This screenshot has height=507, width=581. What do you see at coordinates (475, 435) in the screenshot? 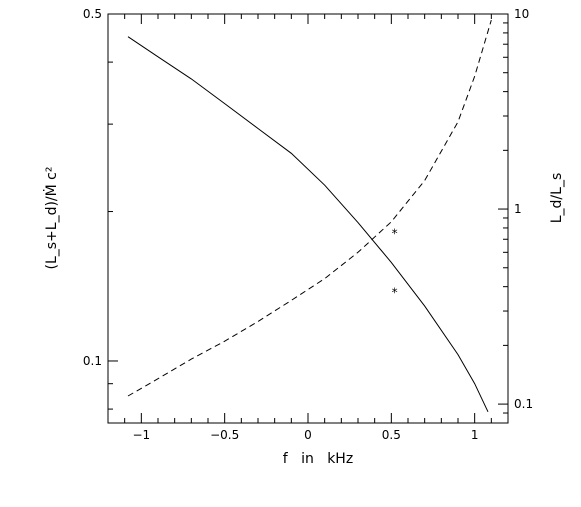
I see `x-tick-label: 1` at bounding box center [475, 435].